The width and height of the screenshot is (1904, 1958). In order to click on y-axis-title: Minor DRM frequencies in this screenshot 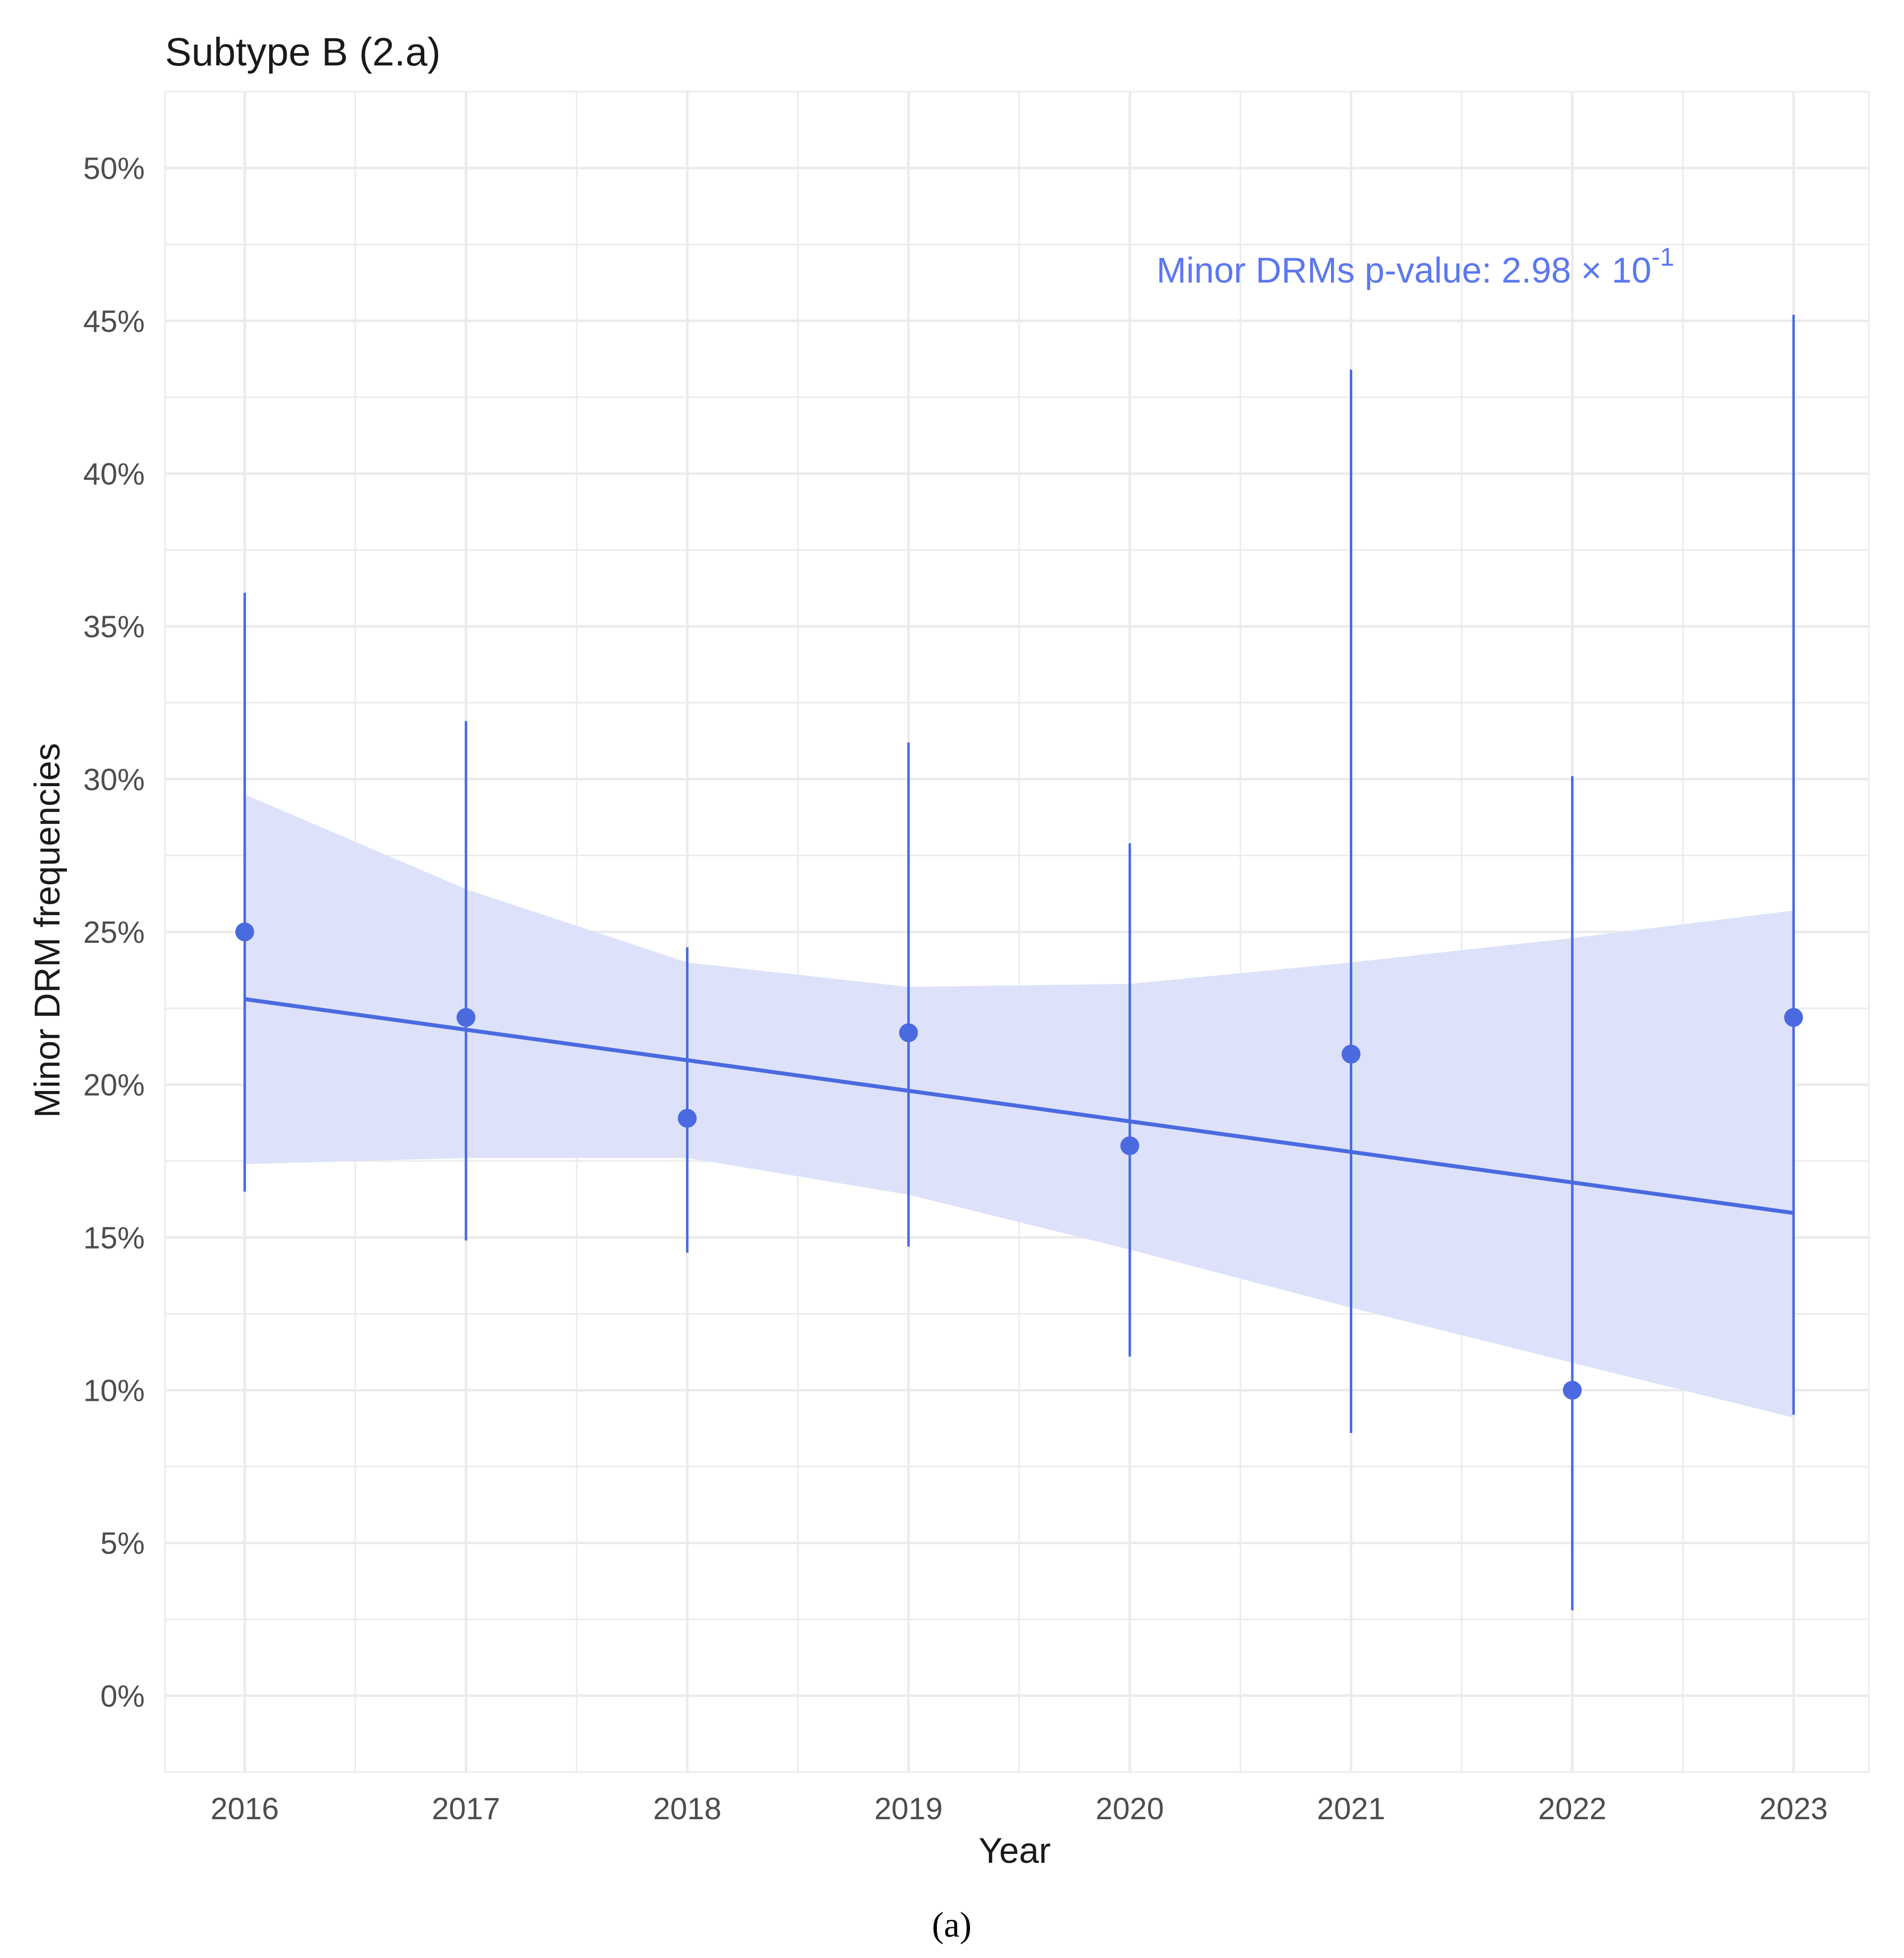, I will do `click(48, 930)`.